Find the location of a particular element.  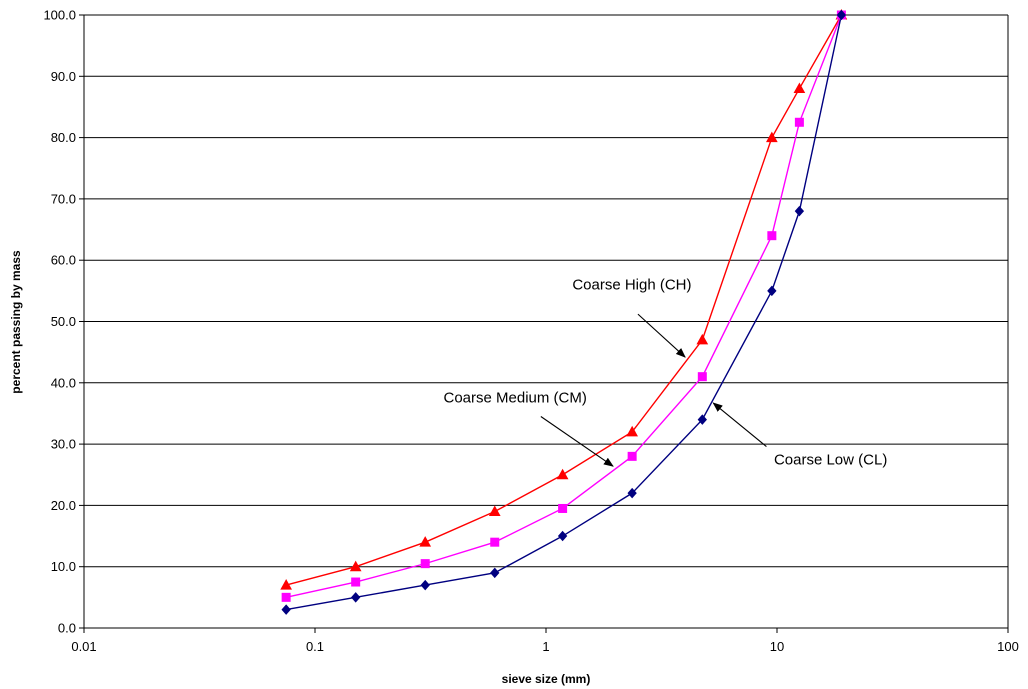

y-tick-label: 70.0 is located at coordinates (63, 198).